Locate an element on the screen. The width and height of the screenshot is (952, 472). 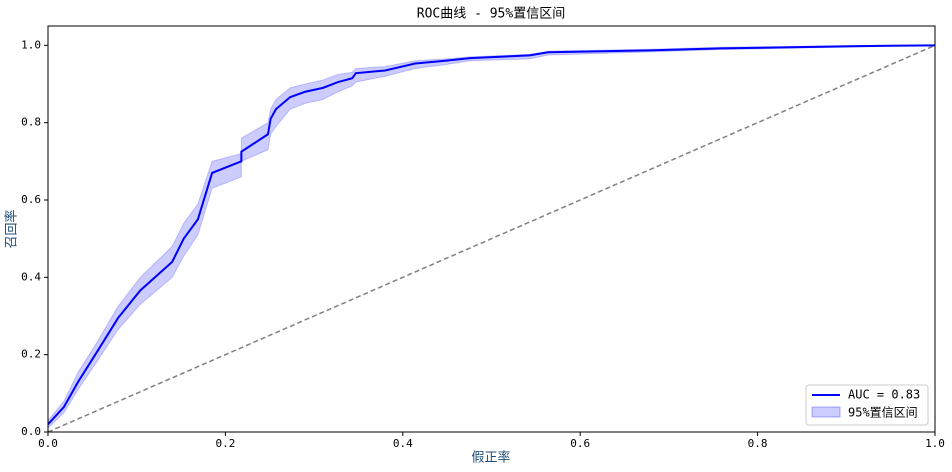
legend-label: AUC = 0.83 is located at coordinates (884, 395).